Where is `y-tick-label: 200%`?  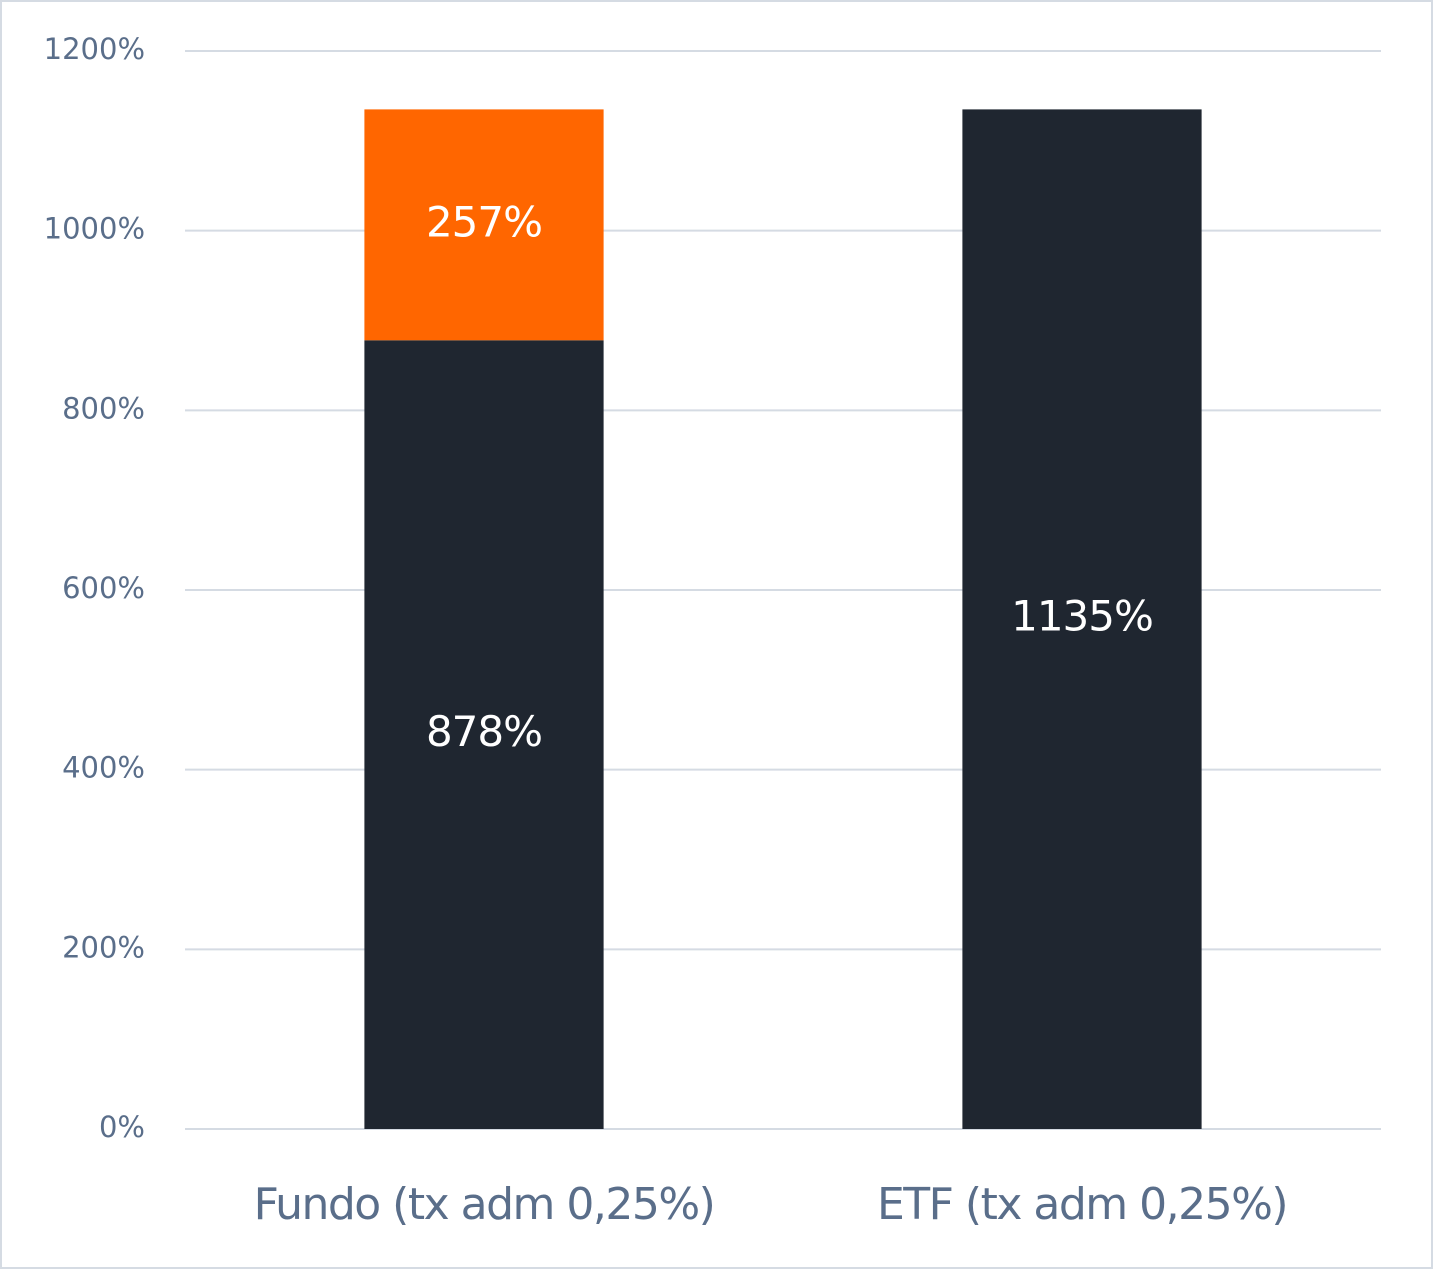
y-tick-label: 200% is located at coordinates (103, 947).